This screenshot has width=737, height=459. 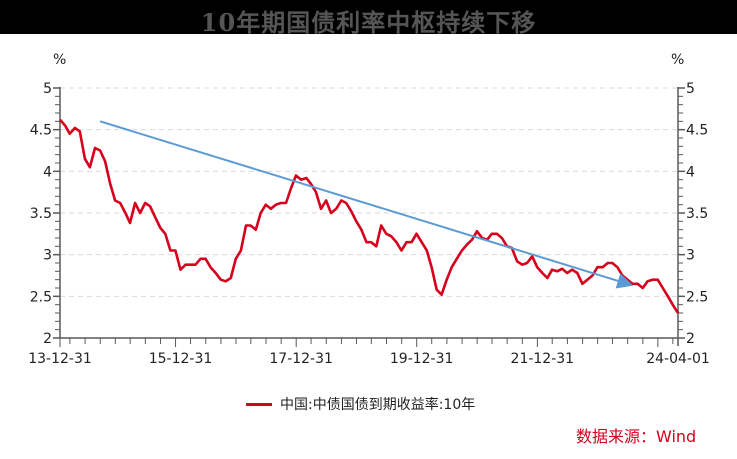 I want to click on x-tick-label: 13-12-31, so click(x=60, y=359).